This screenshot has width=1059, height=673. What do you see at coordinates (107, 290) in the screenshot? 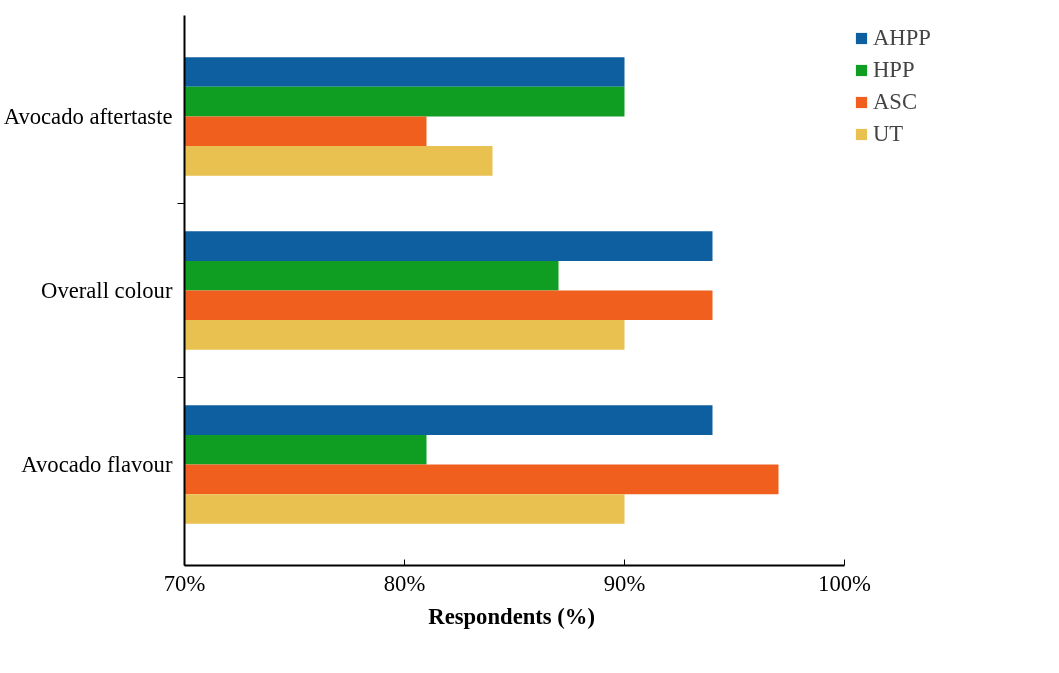
I see `y-tick-label: Overall colour` at bounding box center [107, 290].